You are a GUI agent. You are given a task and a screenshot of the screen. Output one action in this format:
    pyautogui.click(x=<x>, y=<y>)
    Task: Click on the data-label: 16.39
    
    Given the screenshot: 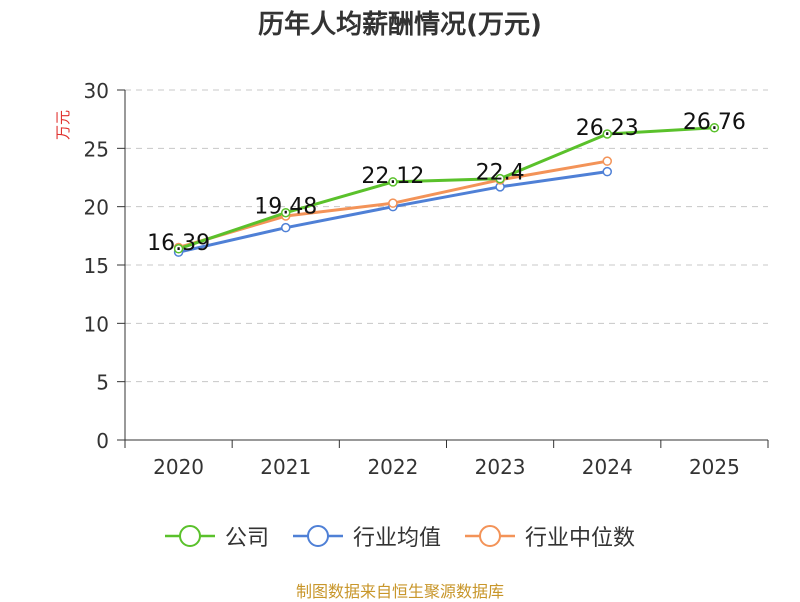 What is the action you would take?
    pyautogui.click(x=178, y=243)
    